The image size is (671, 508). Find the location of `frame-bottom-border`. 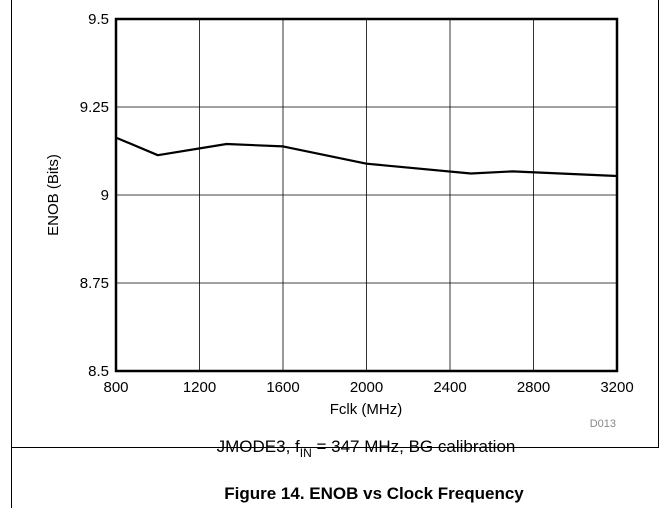

frame-bottom-border is located at coordinates (335, 447).